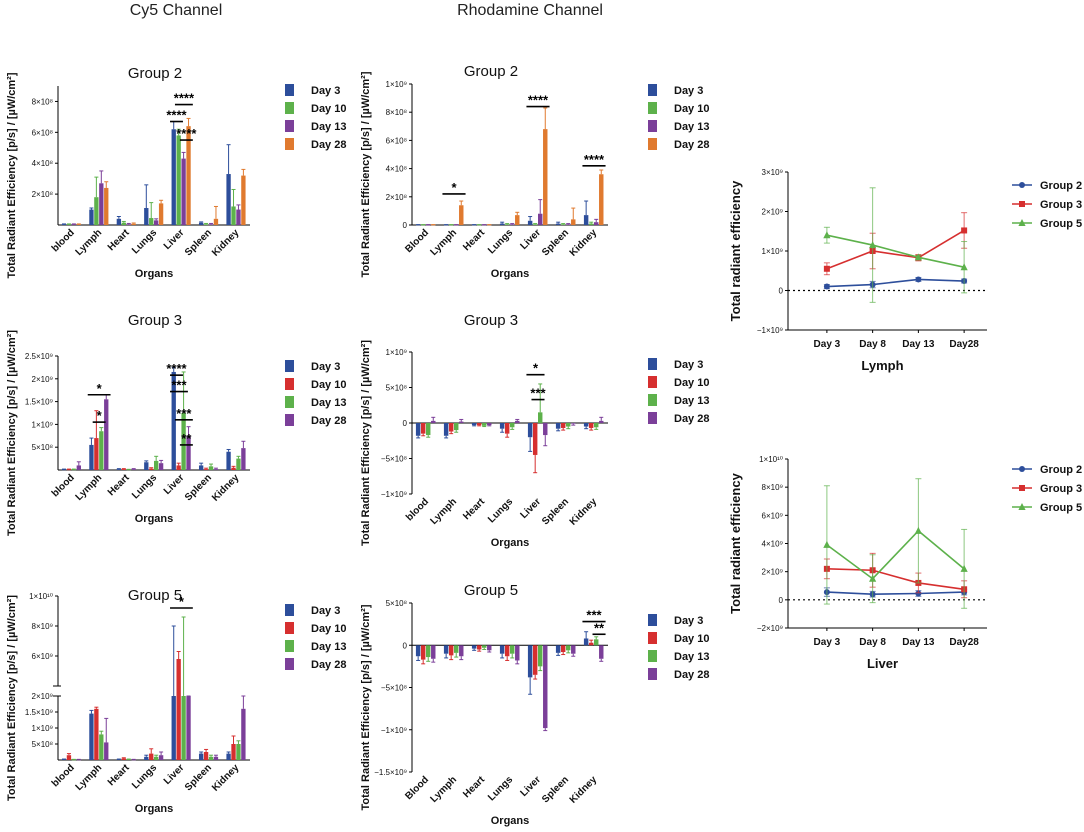 The image size is (1084, 832). What do you see at coordinates (39, 356) in the screenshot?
I see `y-tick-label: 2.5×10⁹` at bounding box center [39, 356].